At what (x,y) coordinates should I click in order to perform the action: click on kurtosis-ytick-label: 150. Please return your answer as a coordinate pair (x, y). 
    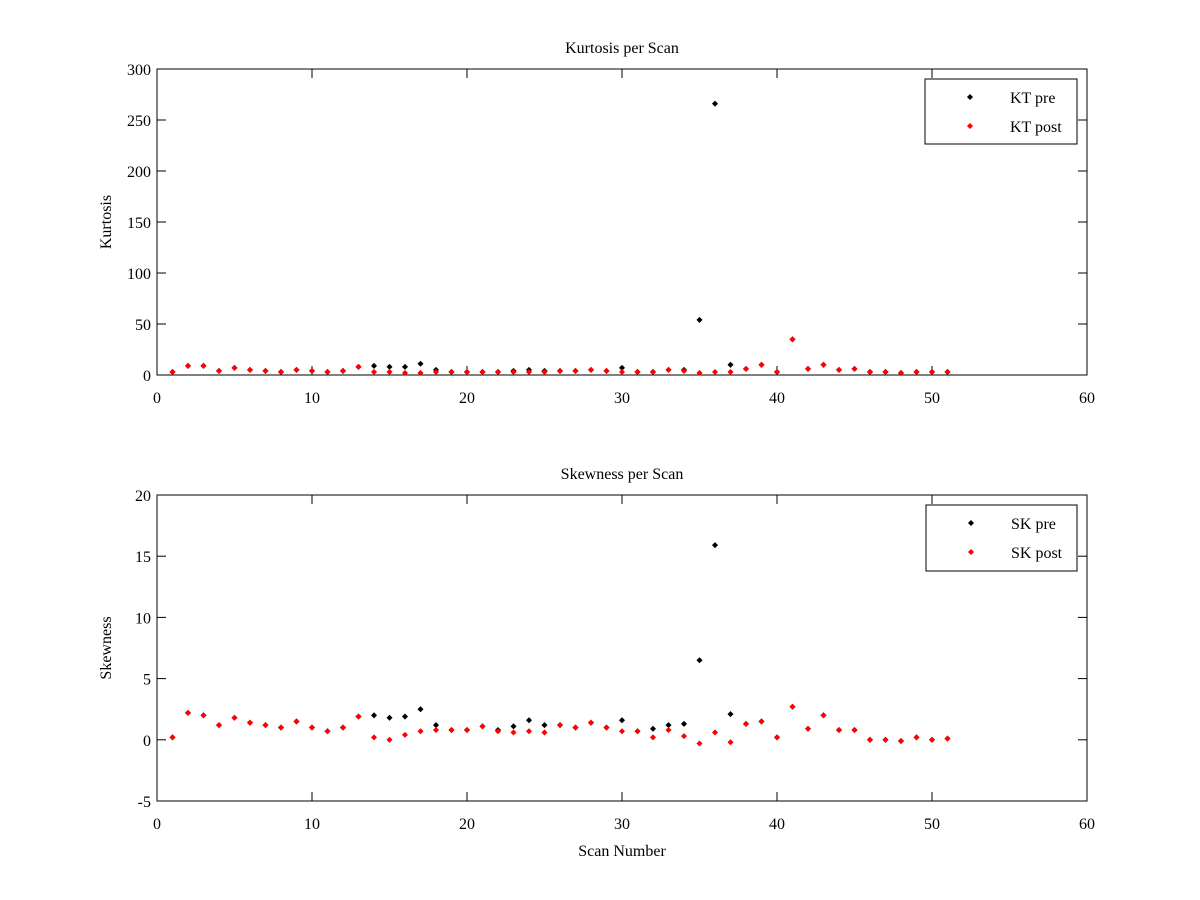
    Looking at the image, I should click on (139, 223).